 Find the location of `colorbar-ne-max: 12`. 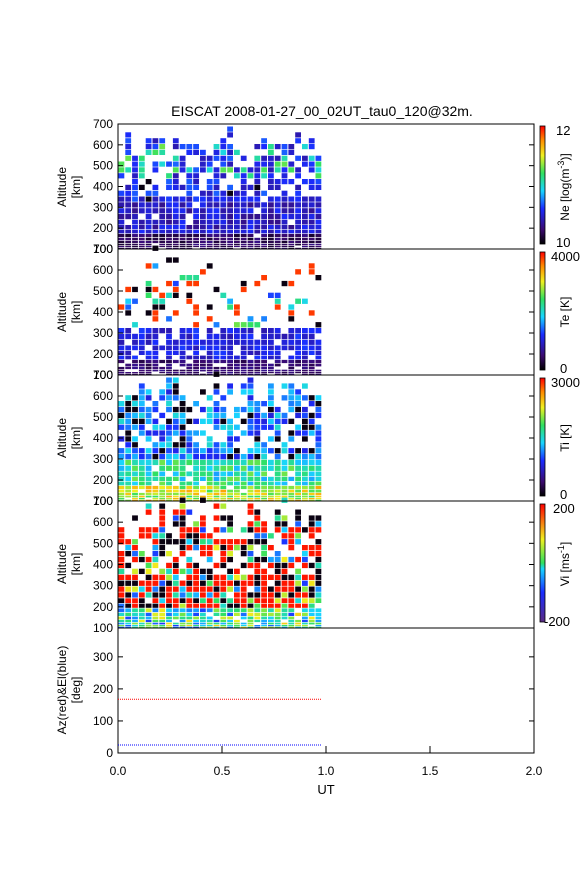

colorbar-ne-max: 12 is located at coordinates (563, 130).